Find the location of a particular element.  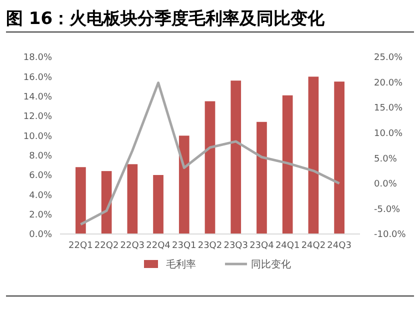

y2-tick-label: 20.0% is located at coordinates (389, 83).